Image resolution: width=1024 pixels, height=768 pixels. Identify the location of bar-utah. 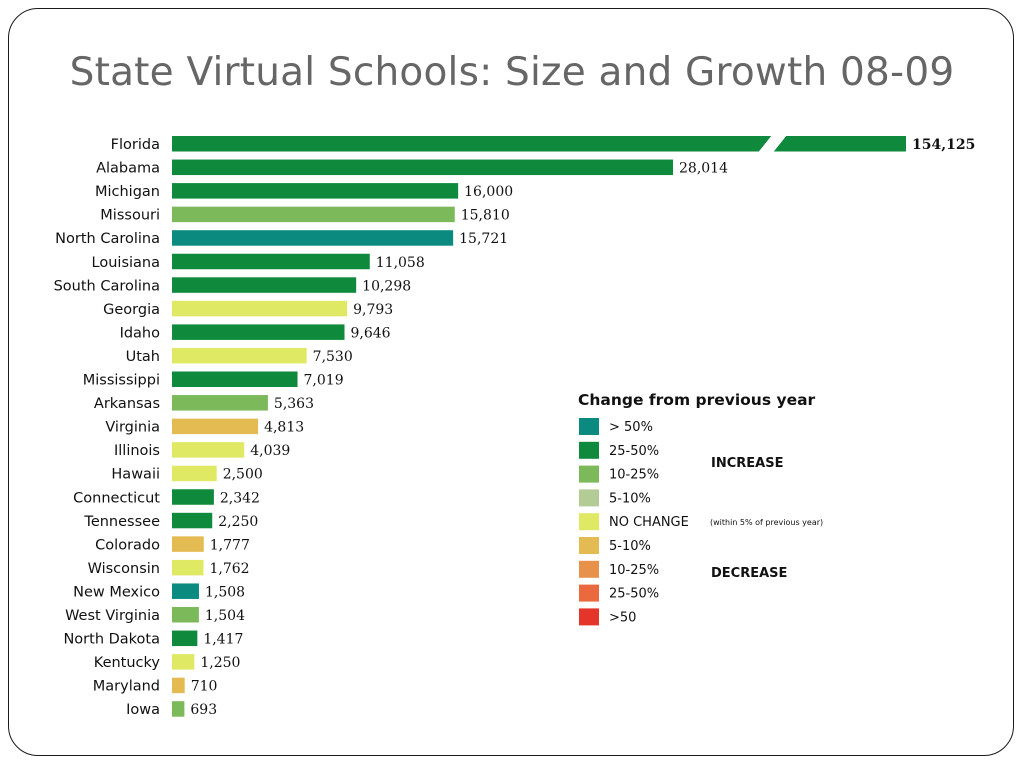
(239, 355).